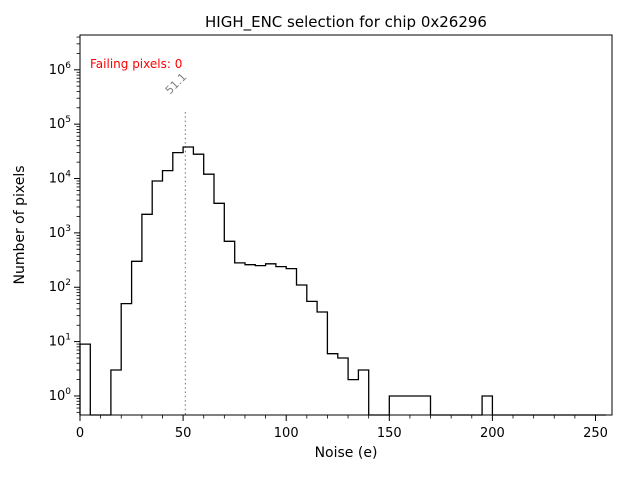 The height and width of the screenshot is (480, 640). Describe the element at coordinates (595, 433) in the screenshot. I see `svg-text: 250` at that location.